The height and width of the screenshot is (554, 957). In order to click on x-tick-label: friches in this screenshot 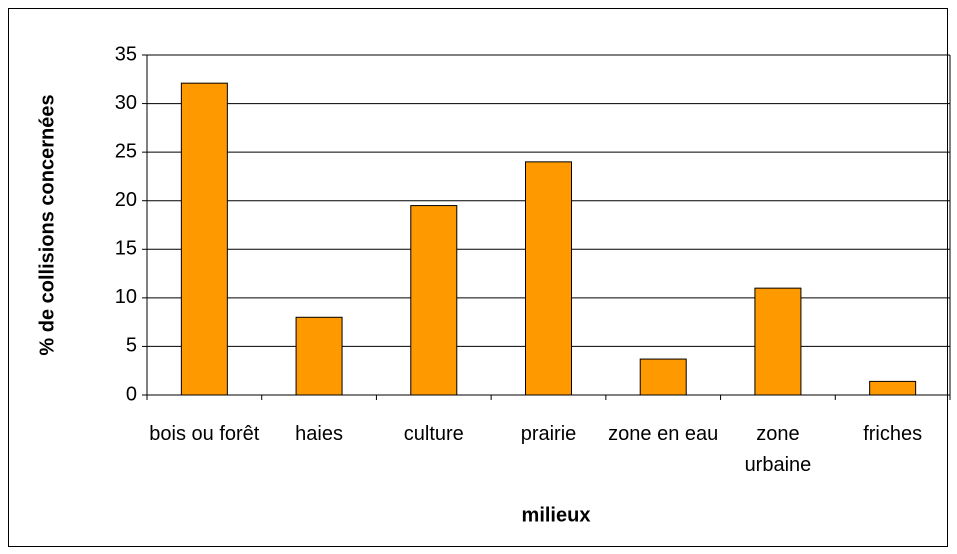, I will do `click(893, 434)`.